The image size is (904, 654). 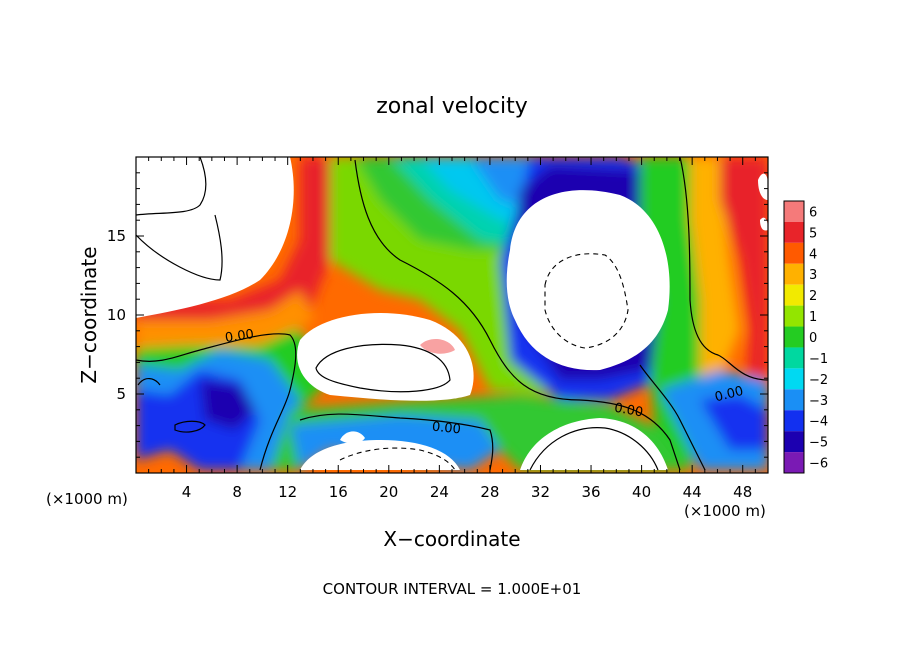 I want to click on colorbar-label: −5, so click(x=818, y=443).